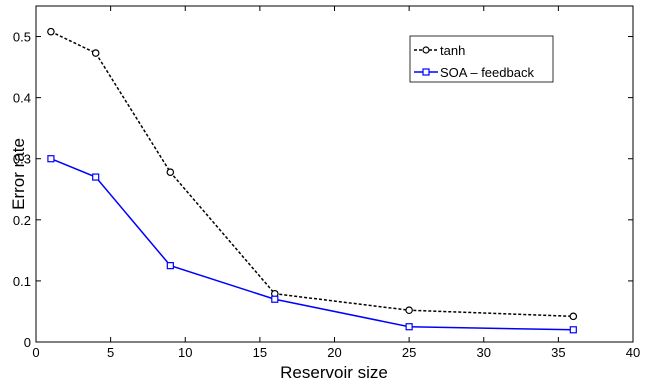  I want to click on y-tick-label: 0, so click(27, 342).